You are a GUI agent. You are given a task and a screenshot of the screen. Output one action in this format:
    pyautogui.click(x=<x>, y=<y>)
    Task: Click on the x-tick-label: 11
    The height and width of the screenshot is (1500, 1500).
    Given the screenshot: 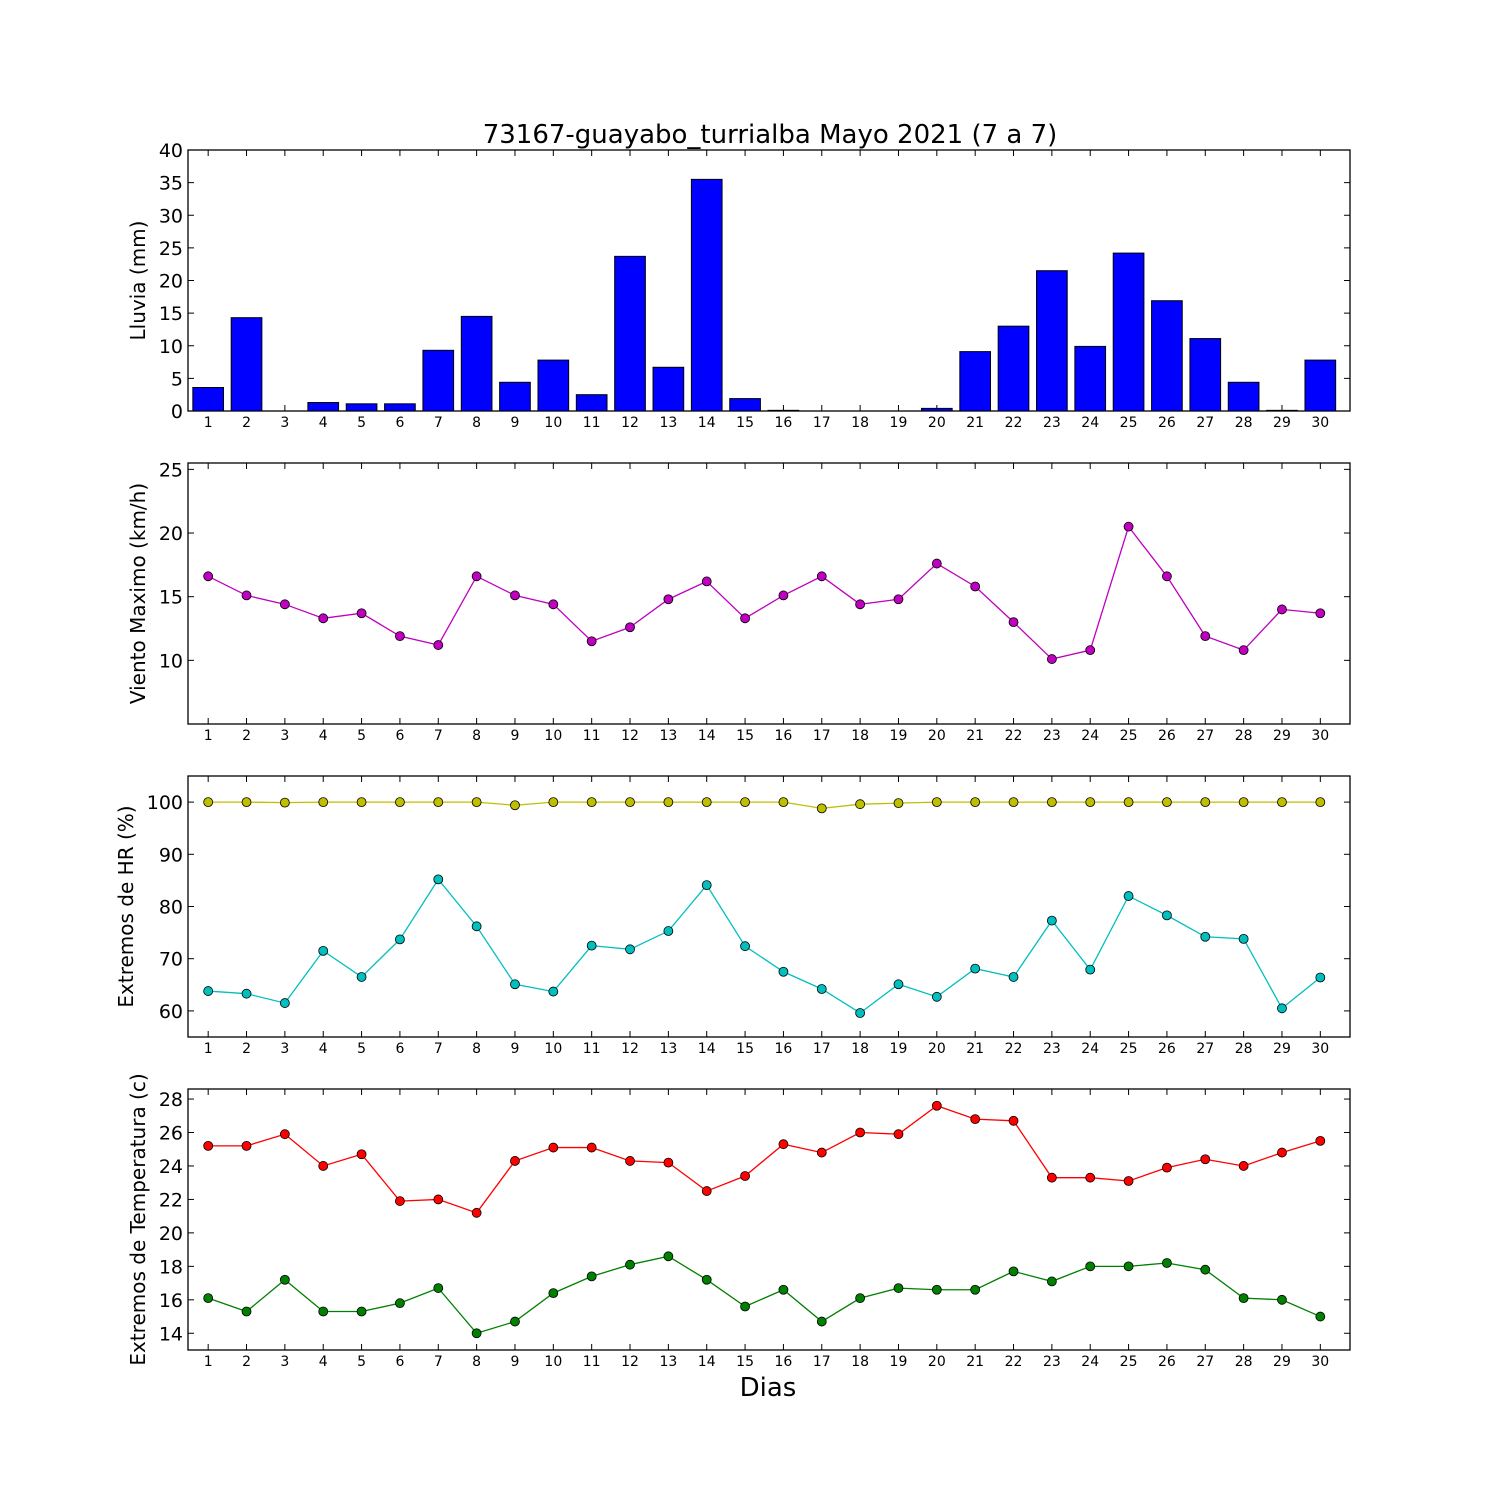 What is the action you would take?
    pyautogui.click(x=592, y=423)
    